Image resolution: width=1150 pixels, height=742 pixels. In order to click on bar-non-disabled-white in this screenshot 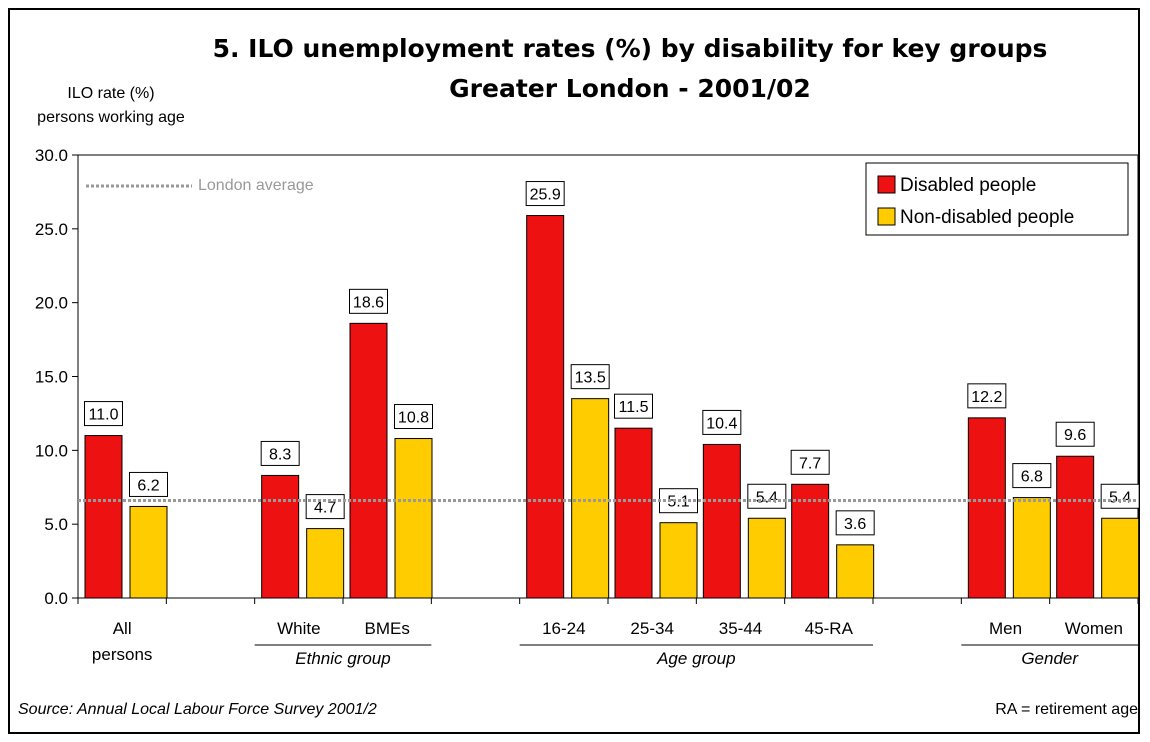, I will do `click(325, 563)`.